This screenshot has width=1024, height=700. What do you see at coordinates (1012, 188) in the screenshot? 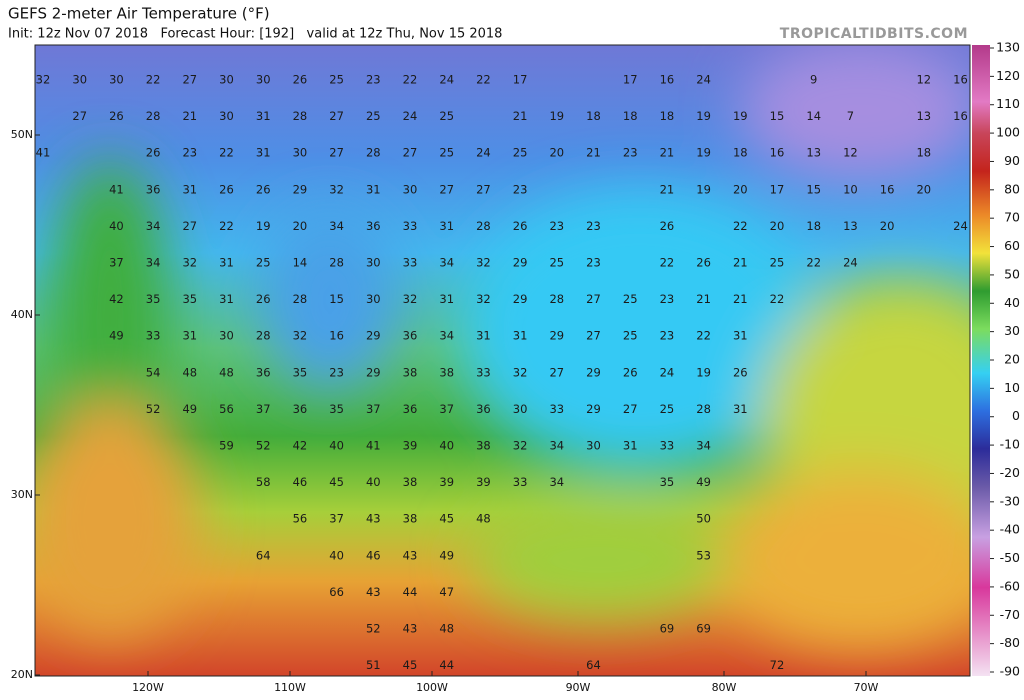
I see `colorbar-label: 80` at bounding box center [1012, 188].